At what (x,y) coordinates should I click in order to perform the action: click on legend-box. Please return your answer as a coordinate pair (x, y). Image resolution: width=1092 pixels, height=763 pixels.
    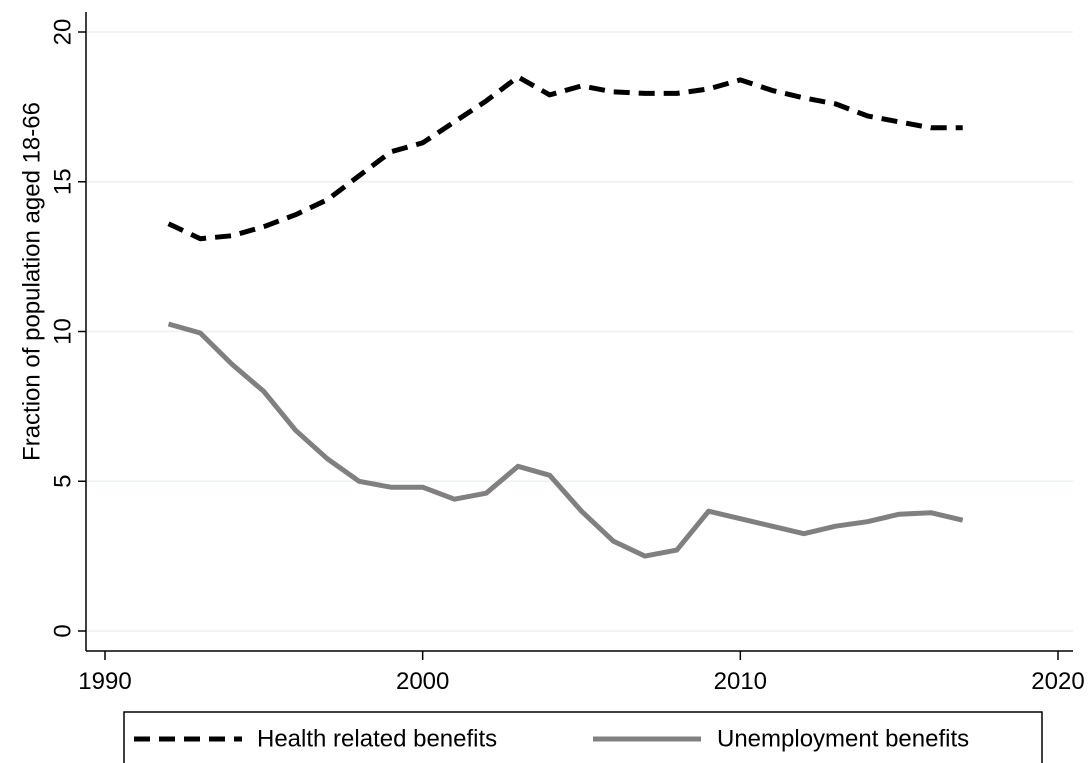
    Looking at the image, I should click on (583, 737).